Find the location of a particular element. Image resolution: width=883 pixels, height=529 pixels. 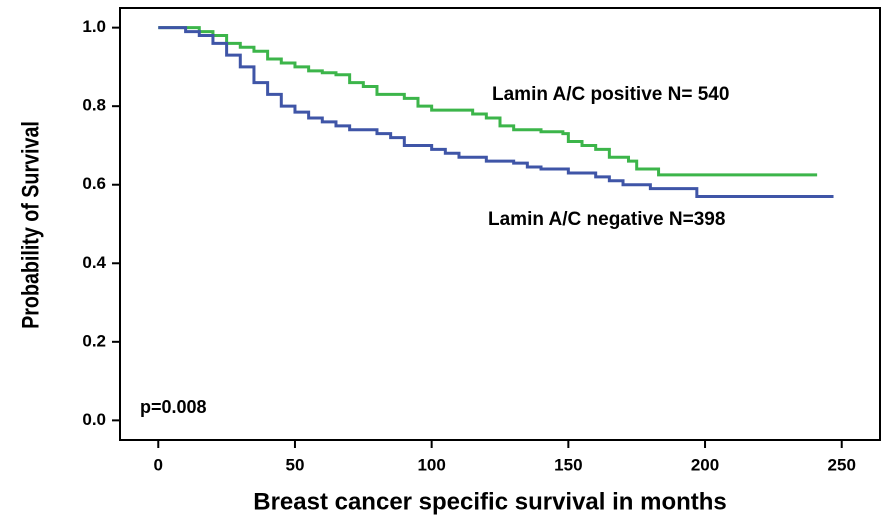

y-tick-label: 0.0 is located at coordinates (94, 419).